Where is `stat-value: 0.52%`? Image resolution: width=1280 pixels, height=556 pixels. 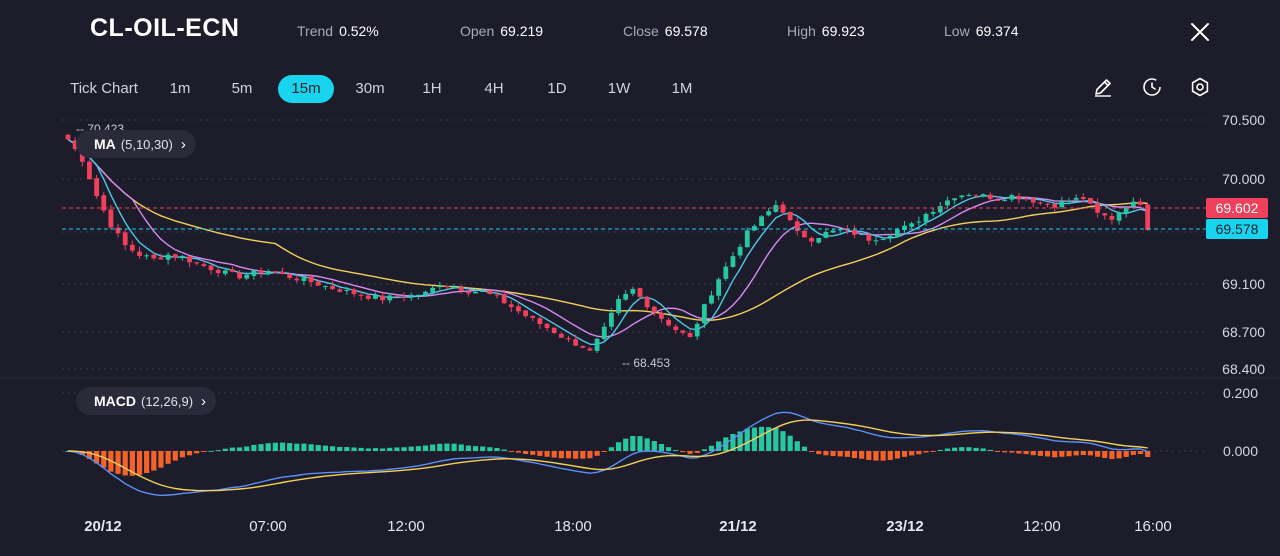 stat-value: 0.52% is located at coordinates (359, 31).